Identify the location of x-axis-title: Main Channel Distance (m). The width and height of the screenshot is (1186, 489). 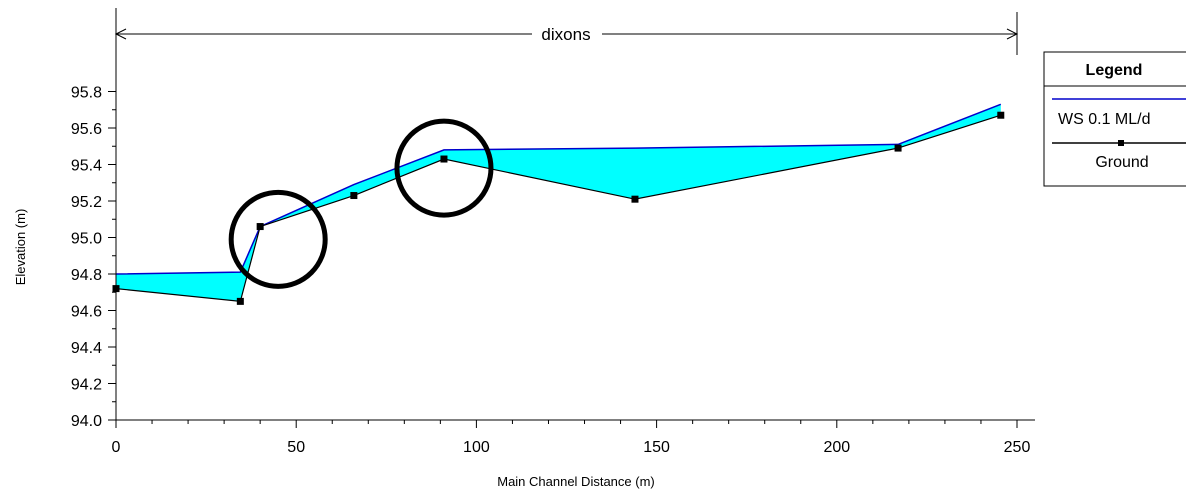
(576, 481).